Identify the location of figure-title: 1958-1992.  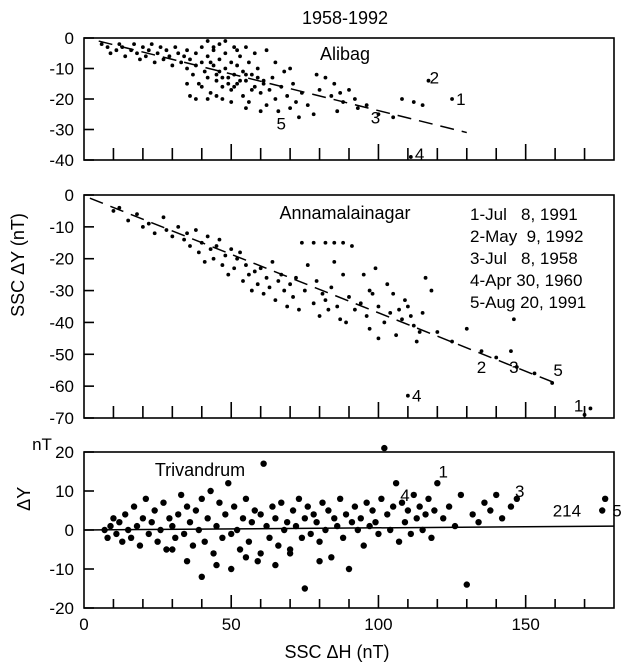
(345, 18).